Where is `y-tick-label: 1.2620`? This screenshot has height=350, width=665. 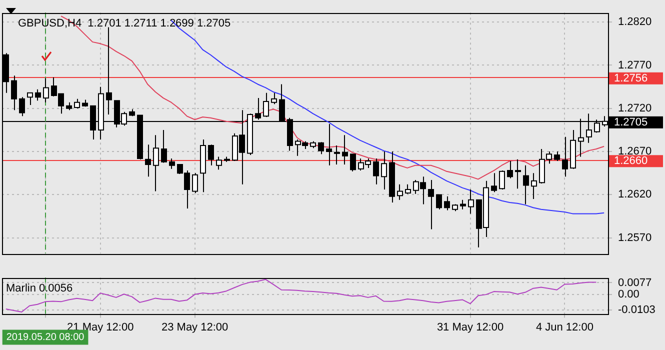
y-tick-label: 1.2620 is located at coordinates (635, 194).